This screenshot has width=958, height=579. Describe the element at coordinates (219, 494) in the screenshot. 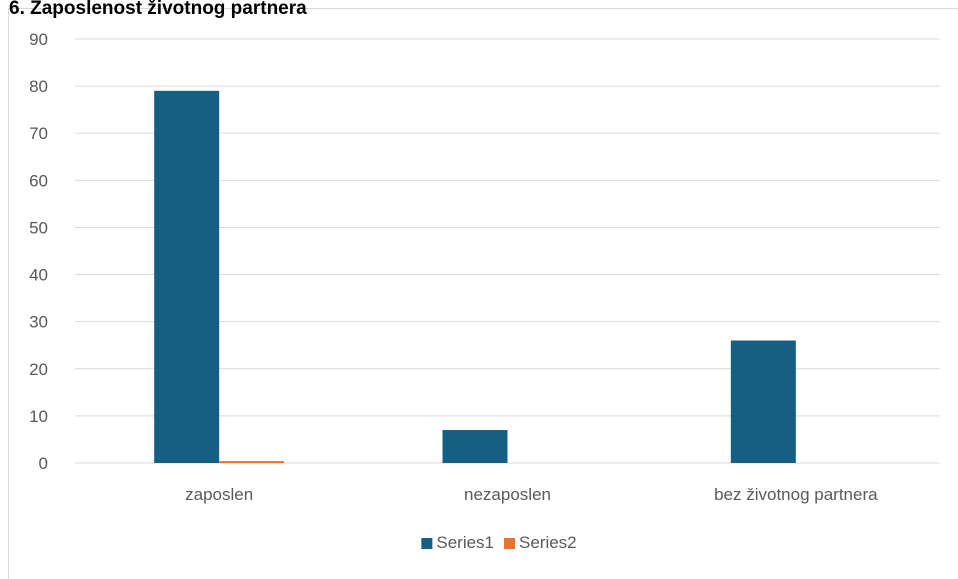

I see `x-tick-label: zaposlen` at that location.